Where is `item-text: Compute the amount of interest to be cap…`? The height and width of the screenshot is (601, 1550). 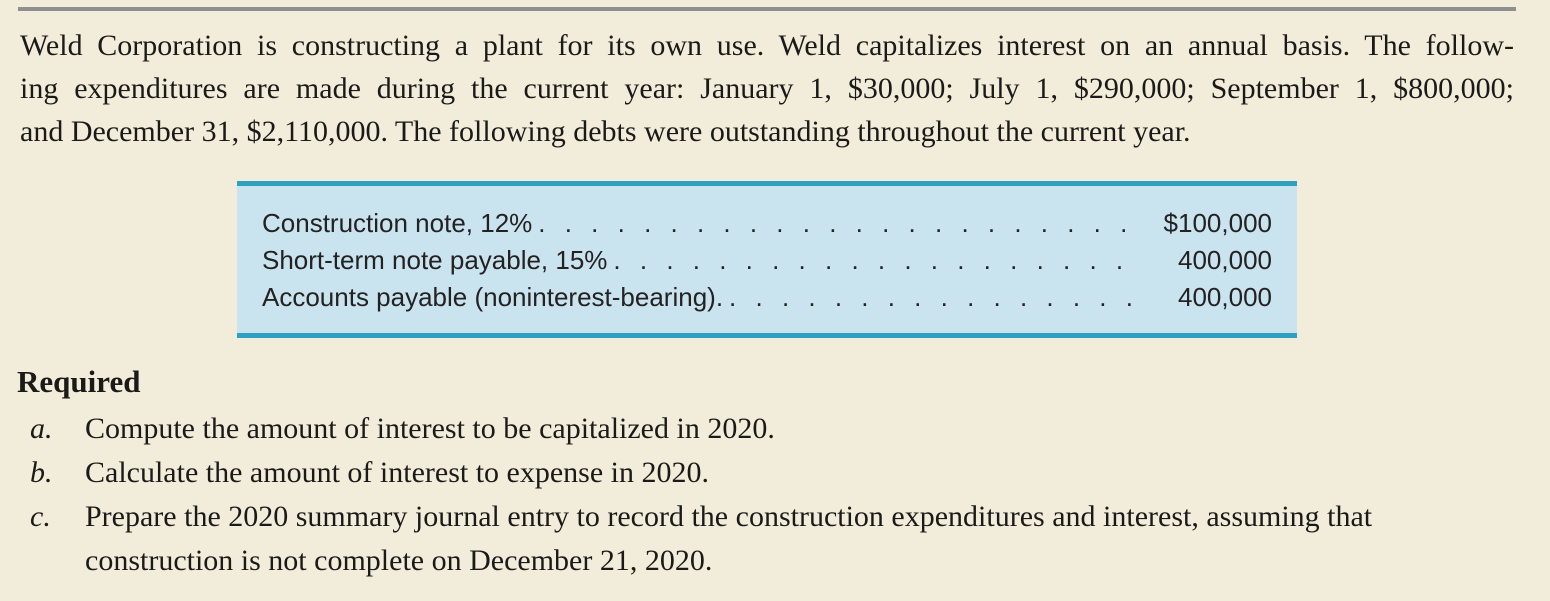 item-text: Compute the amount of interest to be cap… is located at coordinates (430, 428).